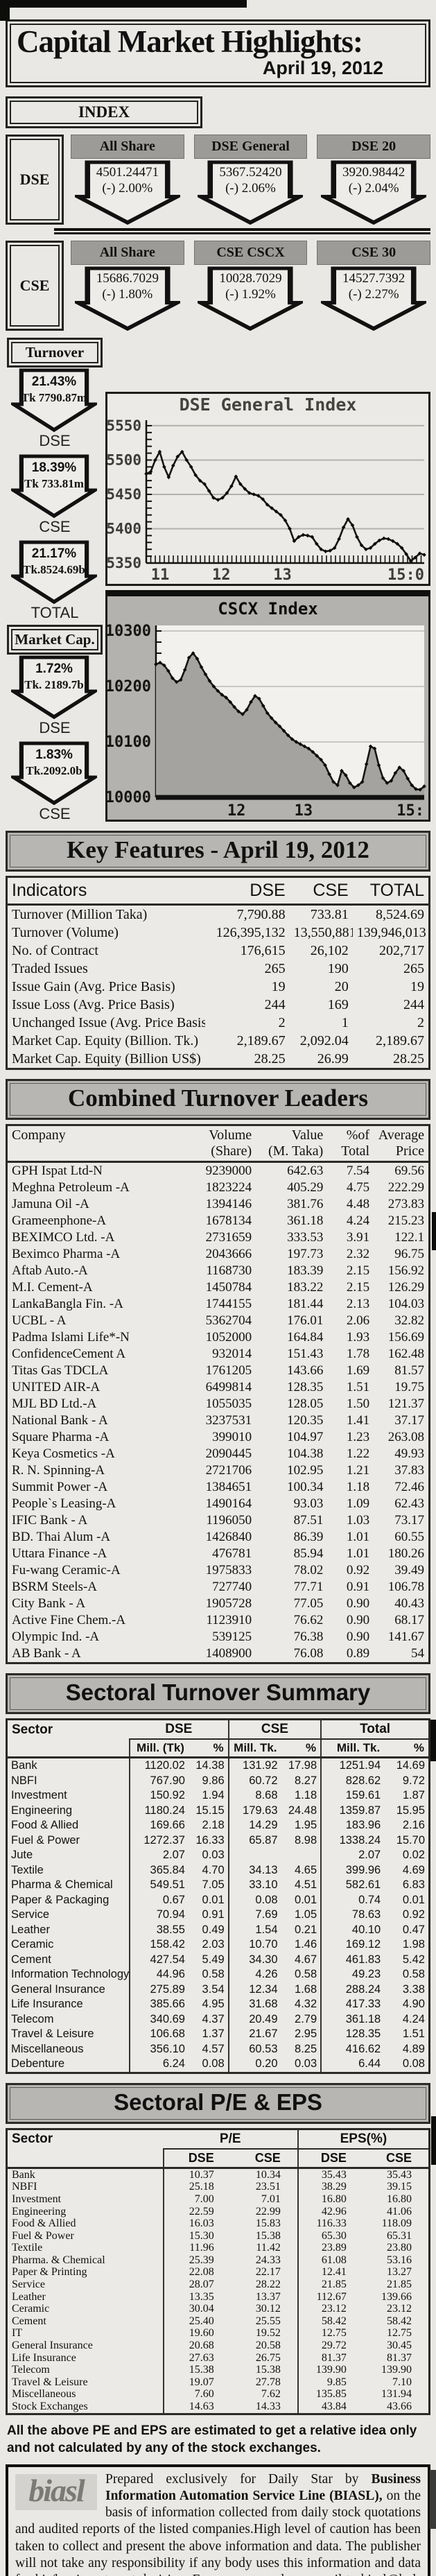 The image size is (436, 2576). What do you see at coordinates (395, 2158) in the screenshot?
I see `col-subheader: CSE` at bounding box center [395, 2158].